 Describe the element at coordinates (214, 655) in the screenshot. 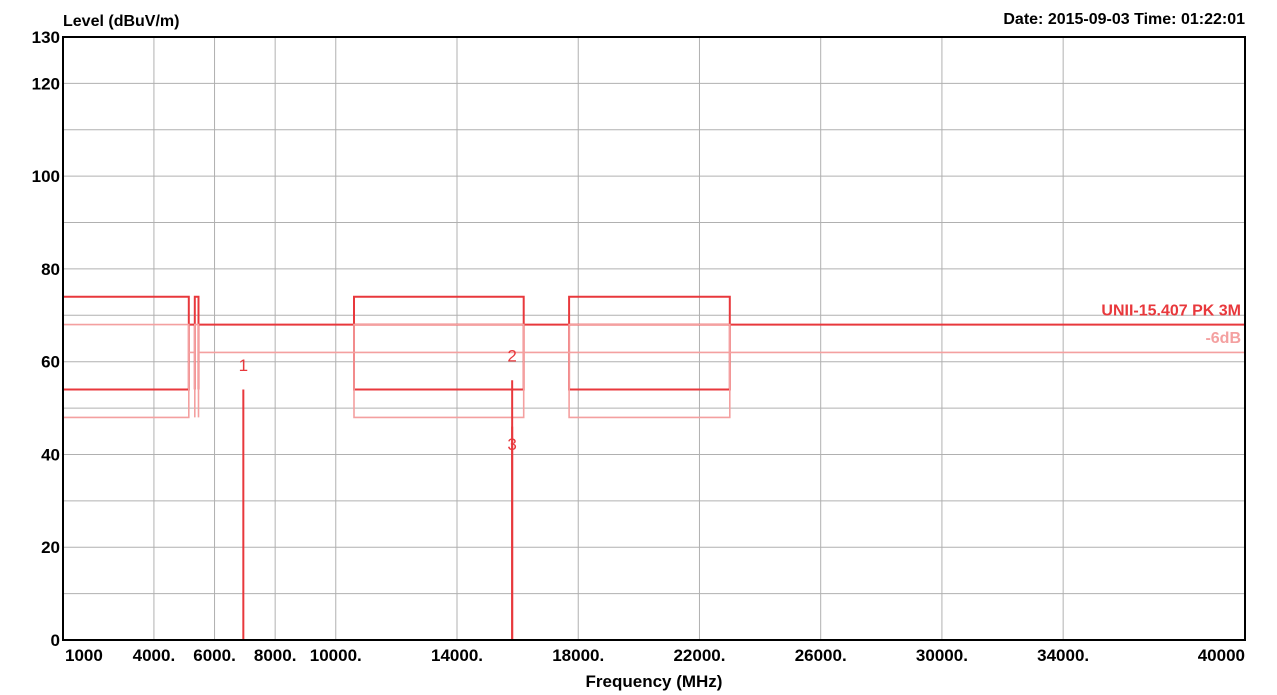

I see `x-tick-label: 6000.` at that location.